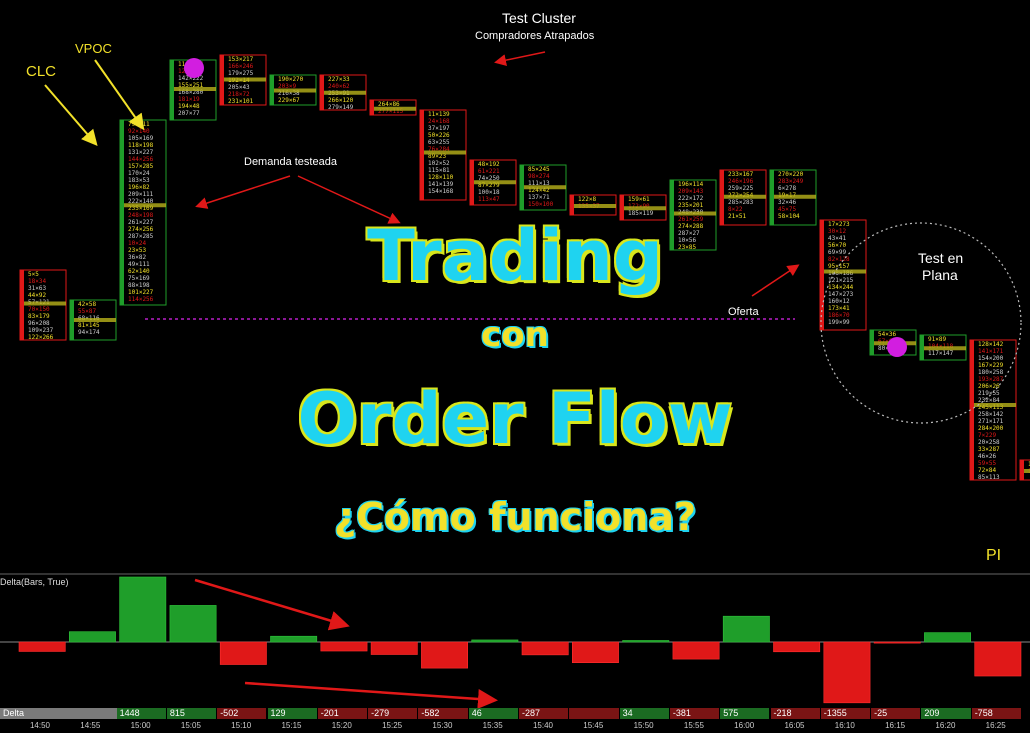 The image size is (1030, 733). What do you see at coordinates (34, 582) in the screenshot?
I see `delta-panel-title: Delta(Bars, True)` at bounding box center [34, 582].